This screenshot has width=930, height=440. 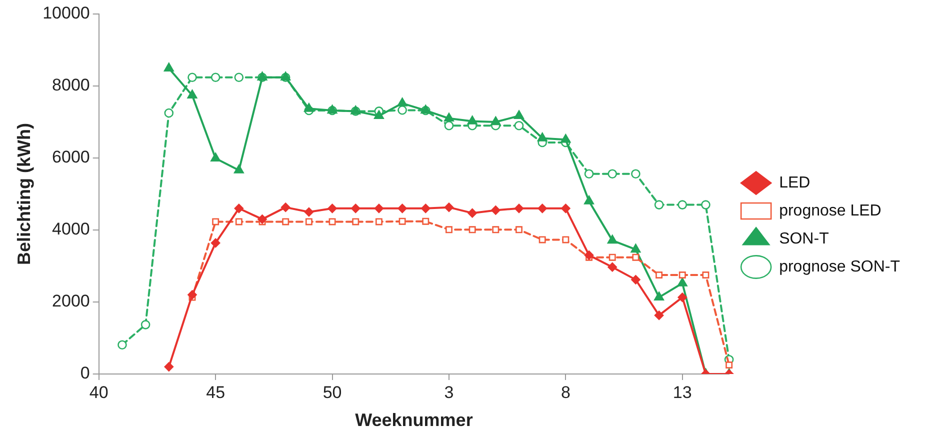 What do you see at coordinates (804, 239) in the screenshot?
I see `legend-label: SON-T` at bounding box center [804, 239].